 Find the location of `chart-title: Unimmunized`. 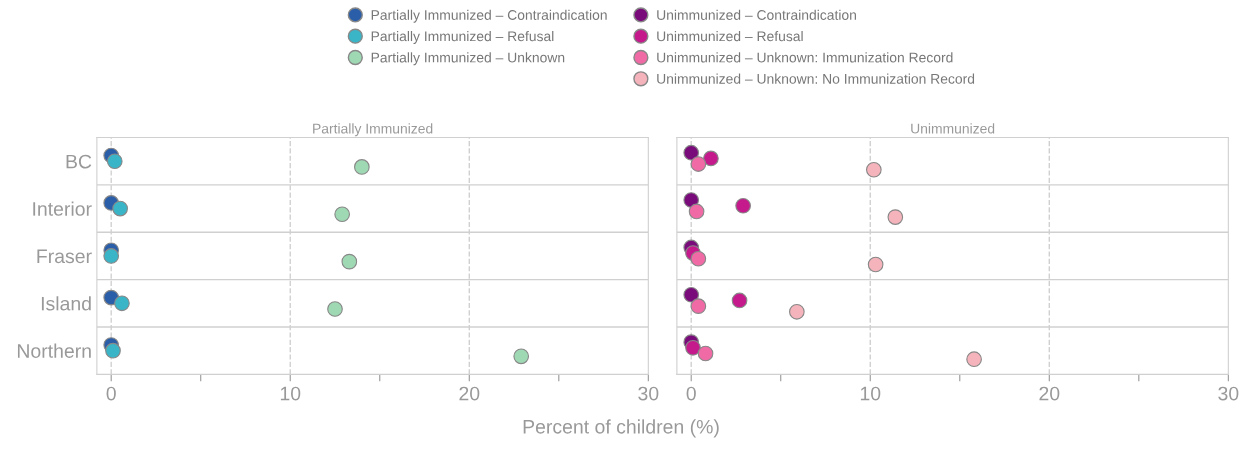

chart-title: Unimmunized is located at coordinates (953, 128).